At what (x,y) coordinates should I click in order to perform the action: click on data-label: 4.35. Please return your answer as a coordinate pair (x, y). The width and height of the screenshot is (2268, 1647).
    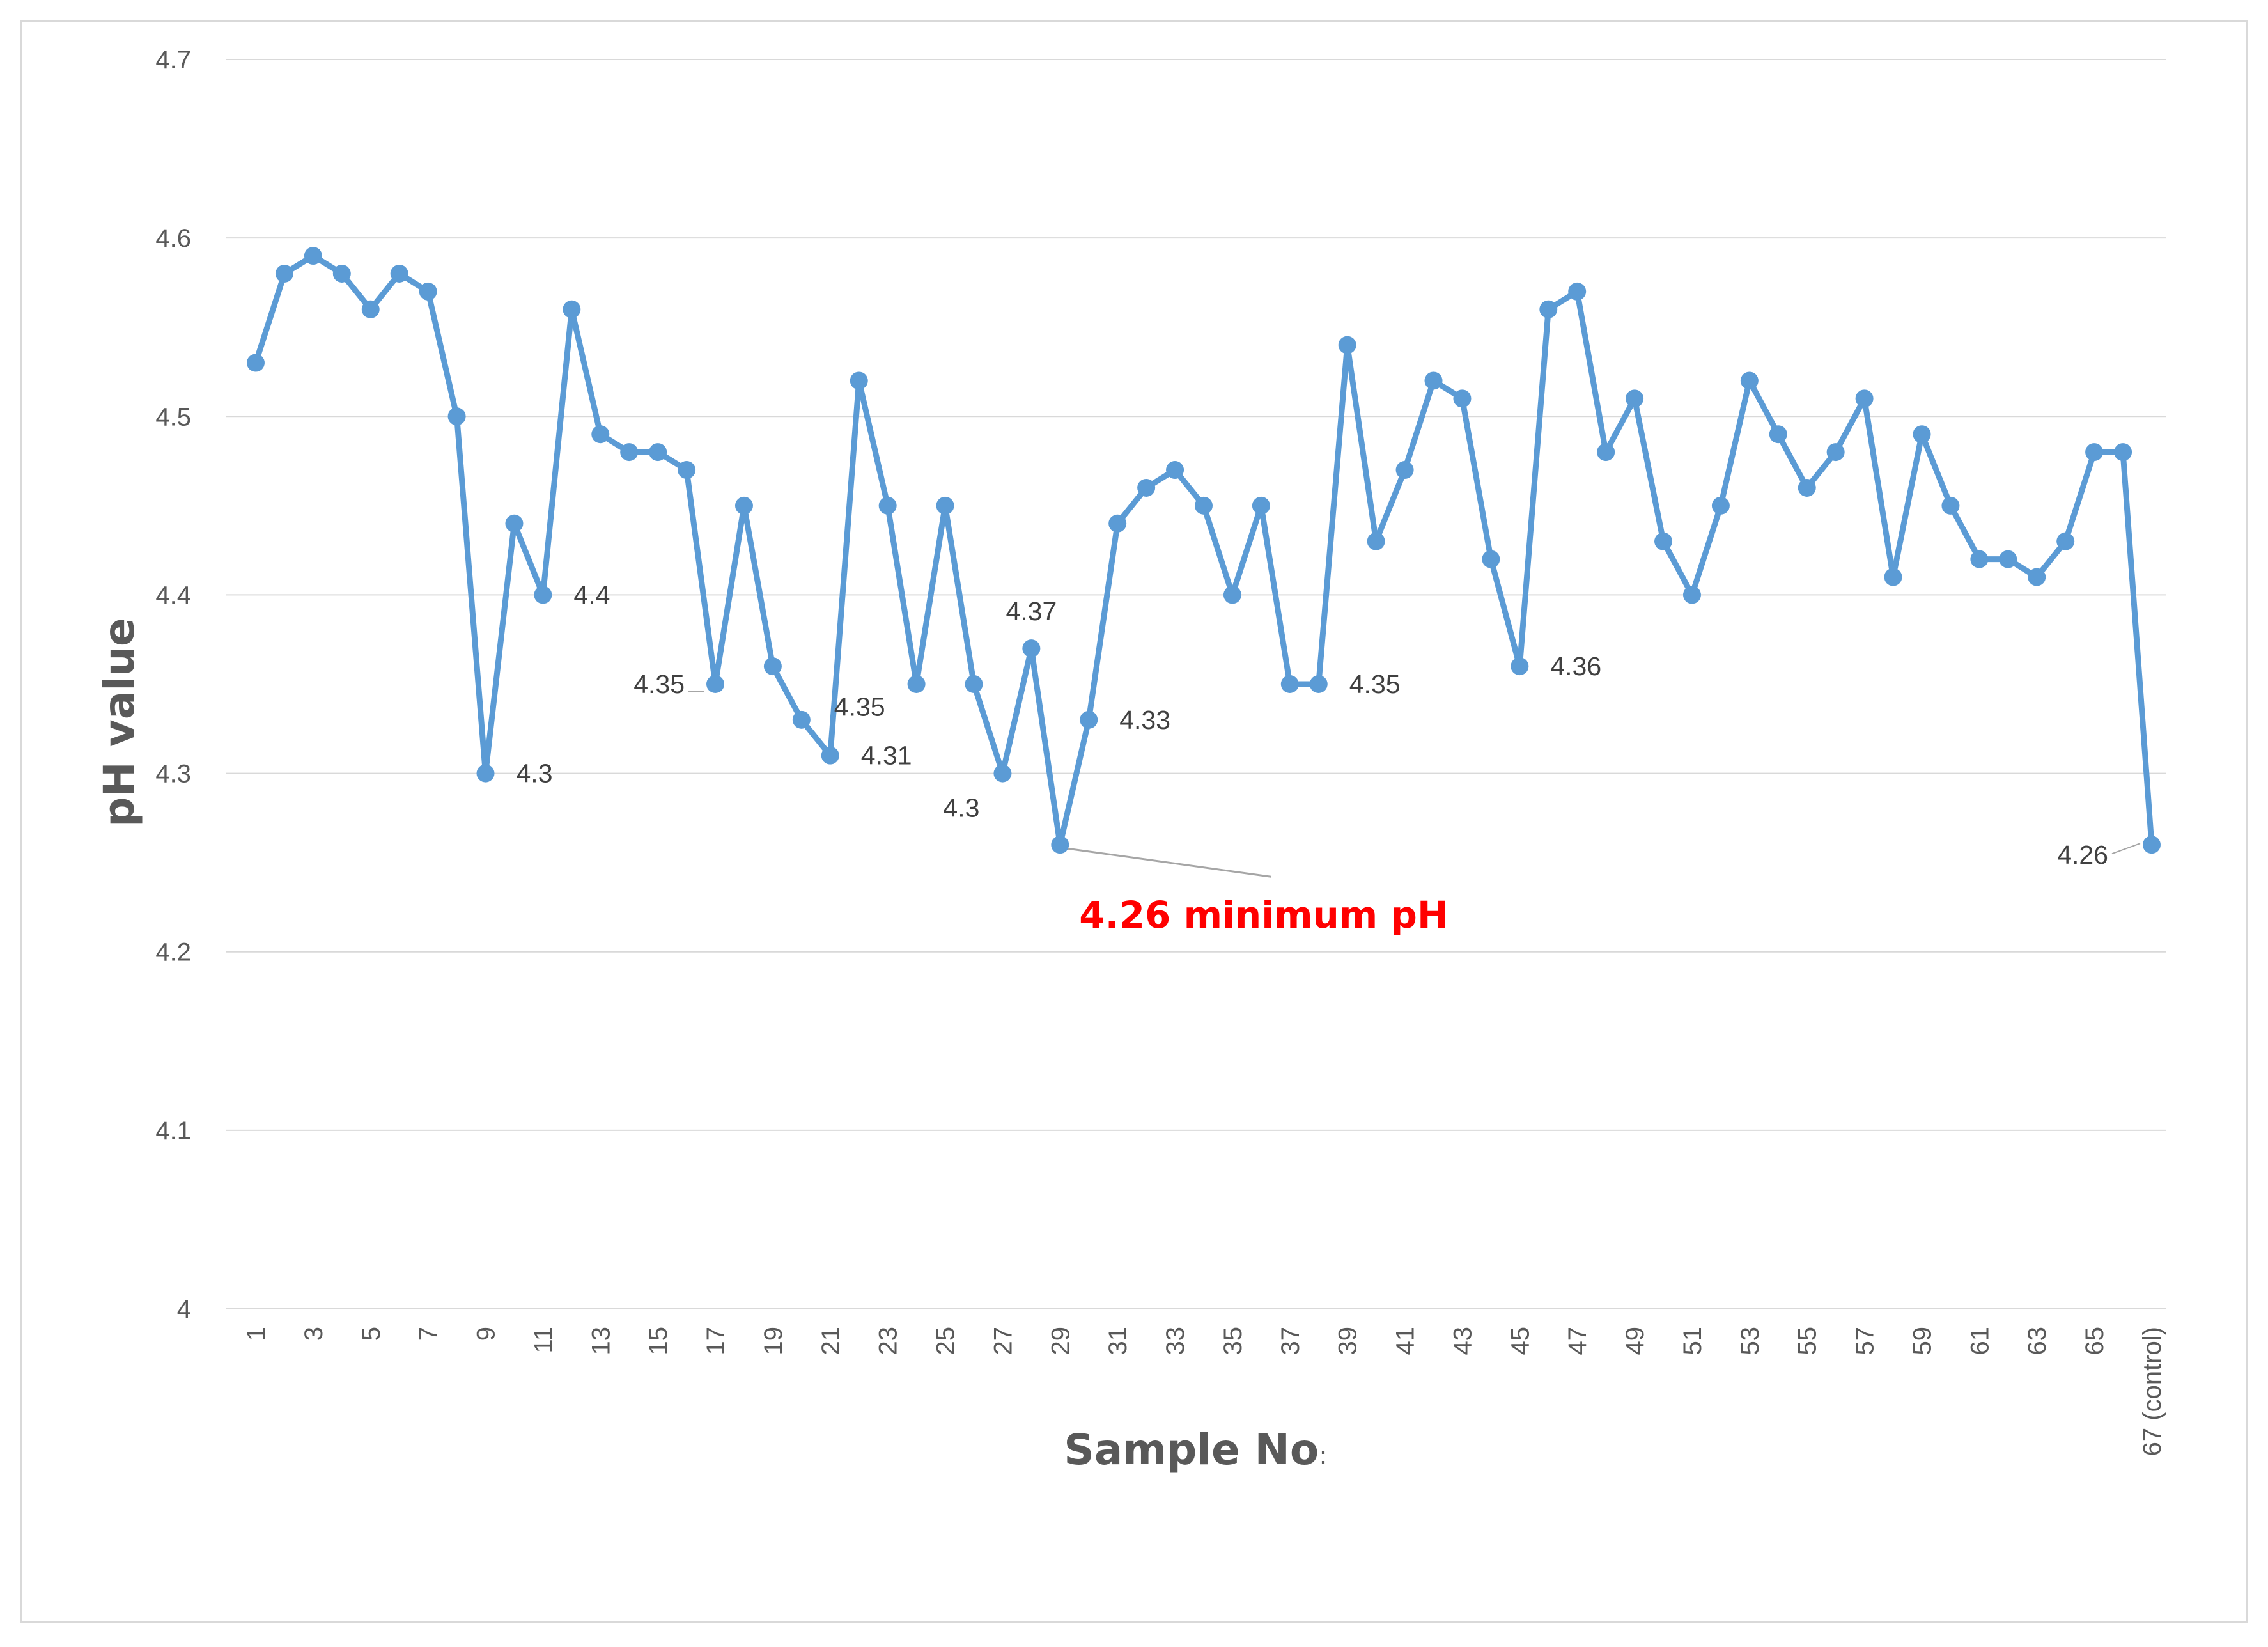
    Looking at the image, I should click on (1375, 684).